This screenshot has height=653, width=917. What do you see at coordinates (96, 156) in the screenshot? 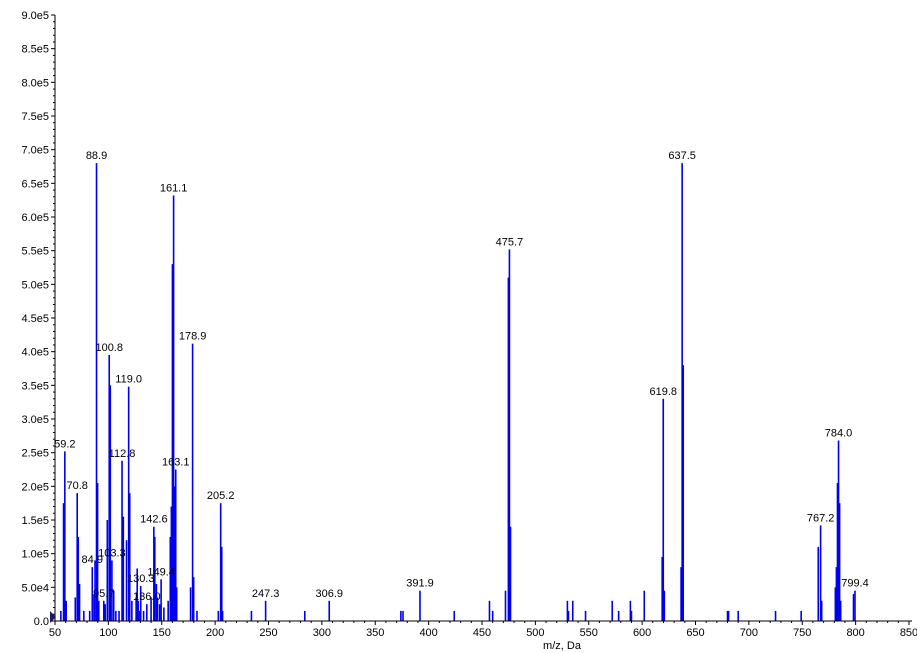
I see `peak-label: 88.9` at bounding box center [96, 156].